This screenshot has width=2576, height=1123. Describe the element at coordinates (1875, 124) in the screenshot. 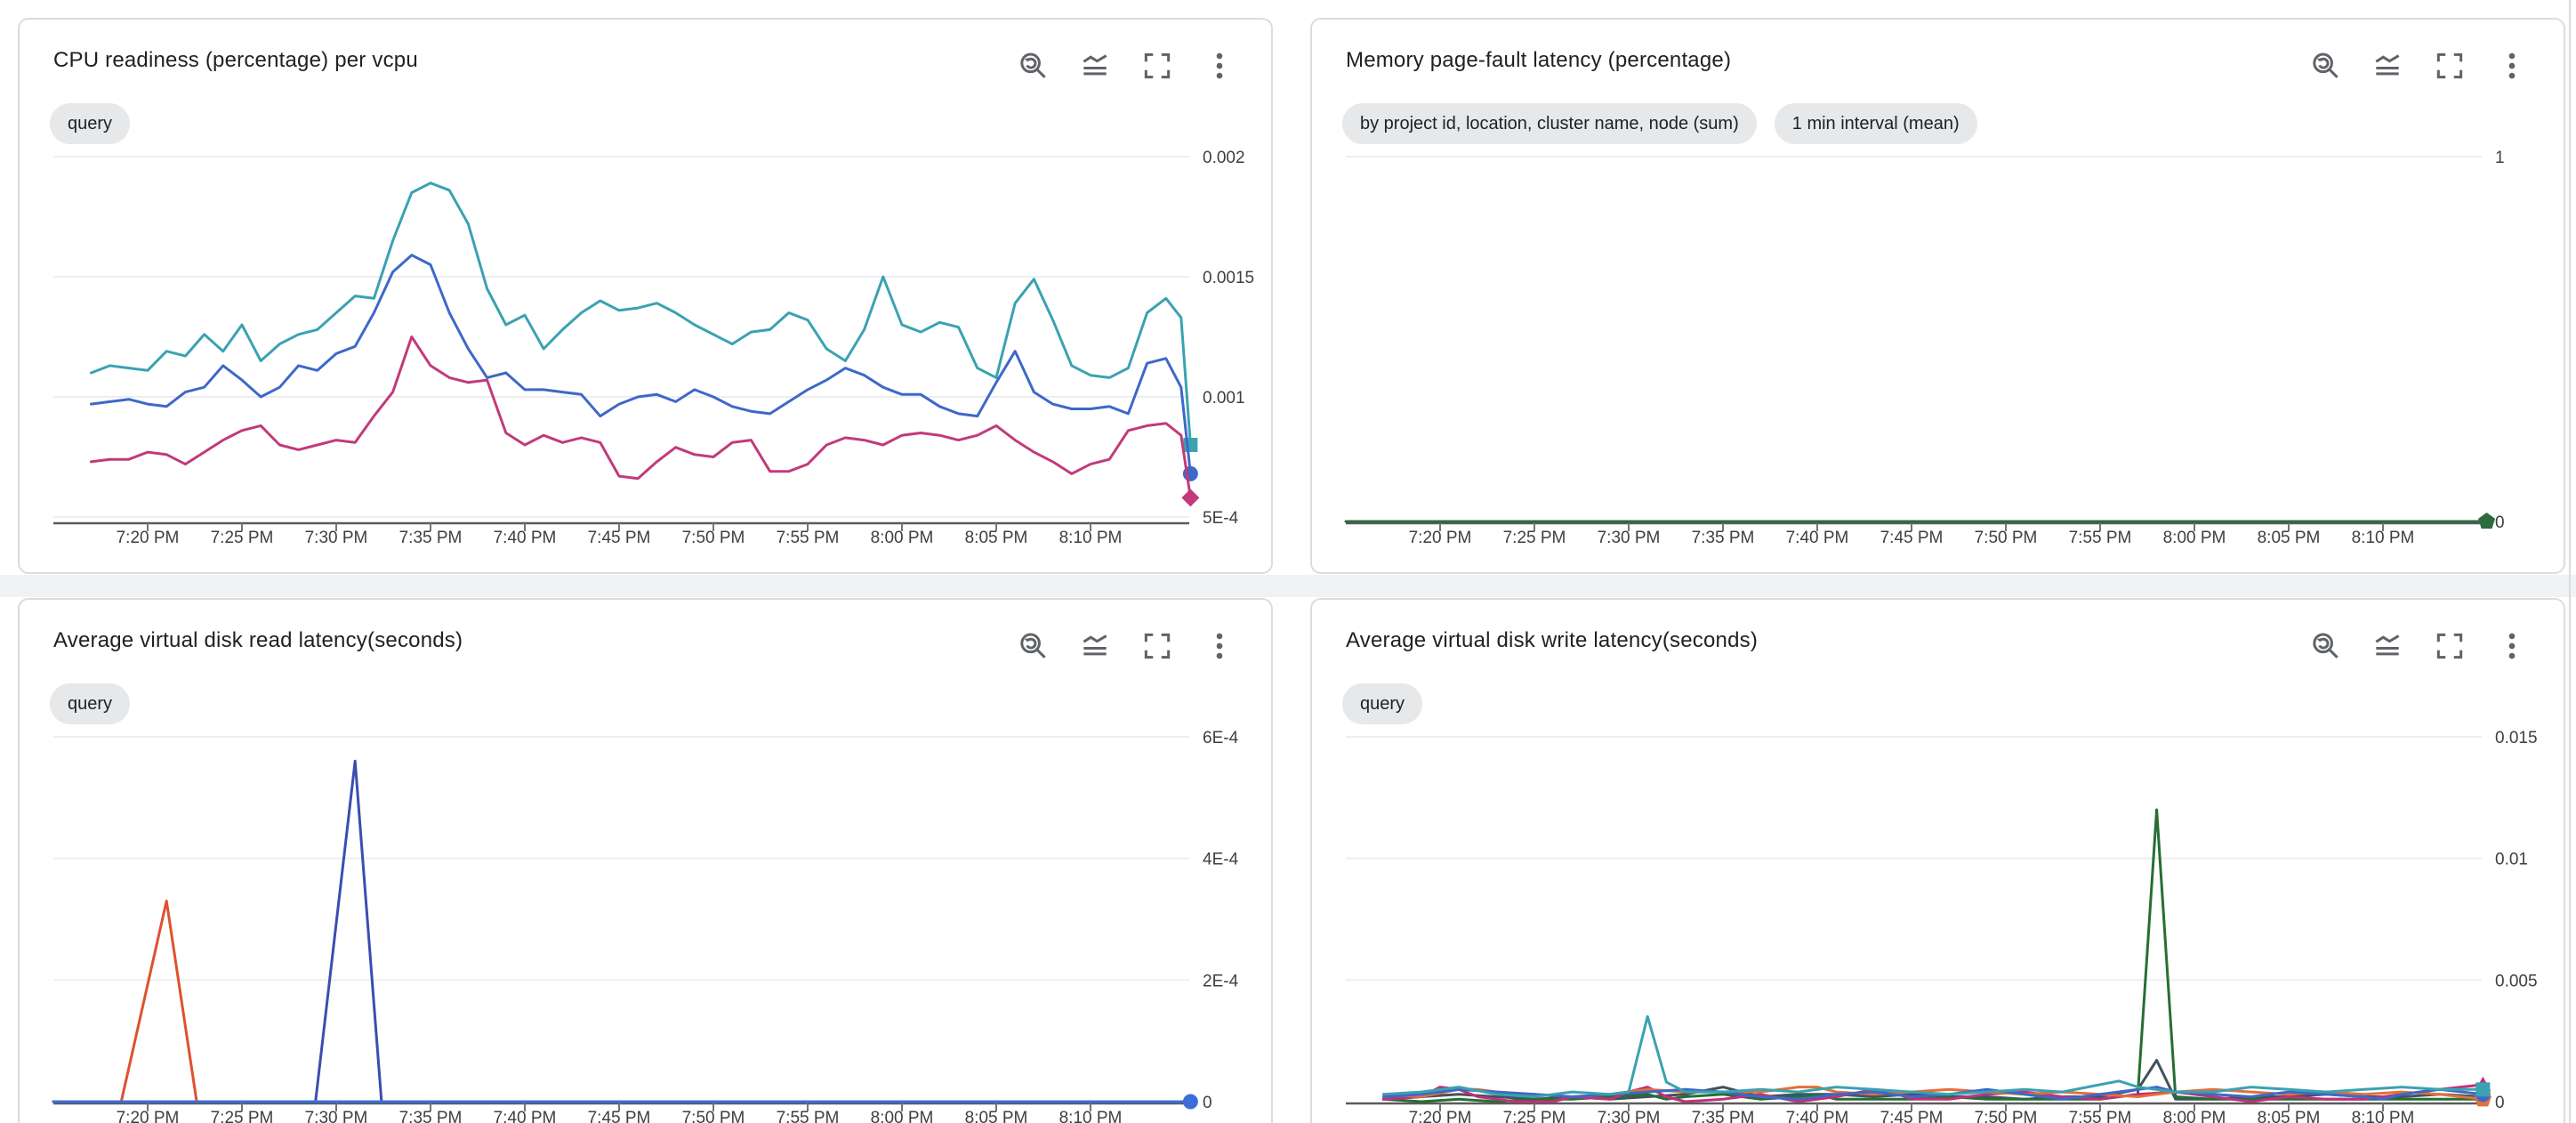

I see `query-chip: 1 min interval (mean)` at that location.